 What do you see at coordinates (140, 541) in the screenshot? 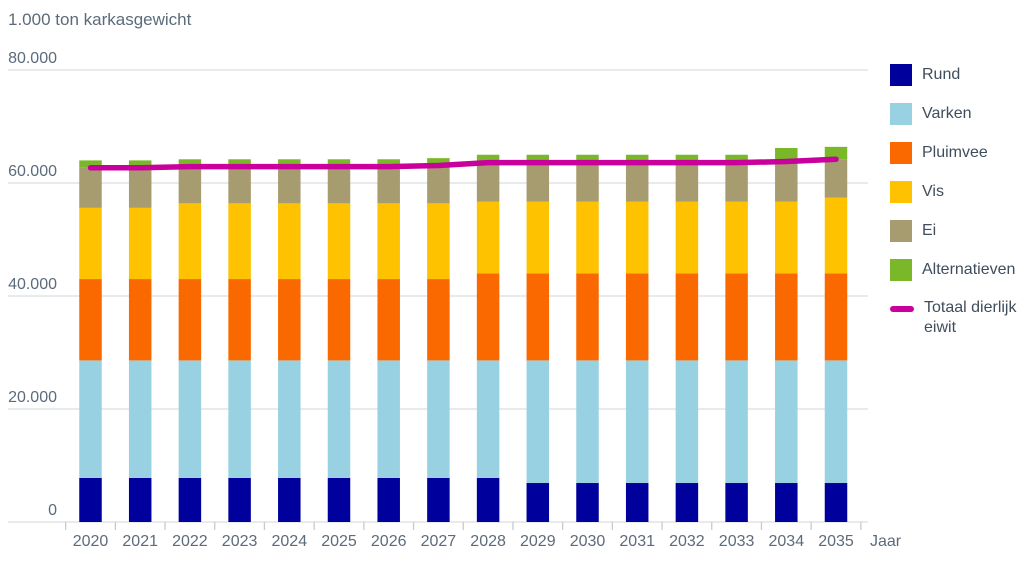
I see `svg-text: 2021` at bounding box center [140, 541].